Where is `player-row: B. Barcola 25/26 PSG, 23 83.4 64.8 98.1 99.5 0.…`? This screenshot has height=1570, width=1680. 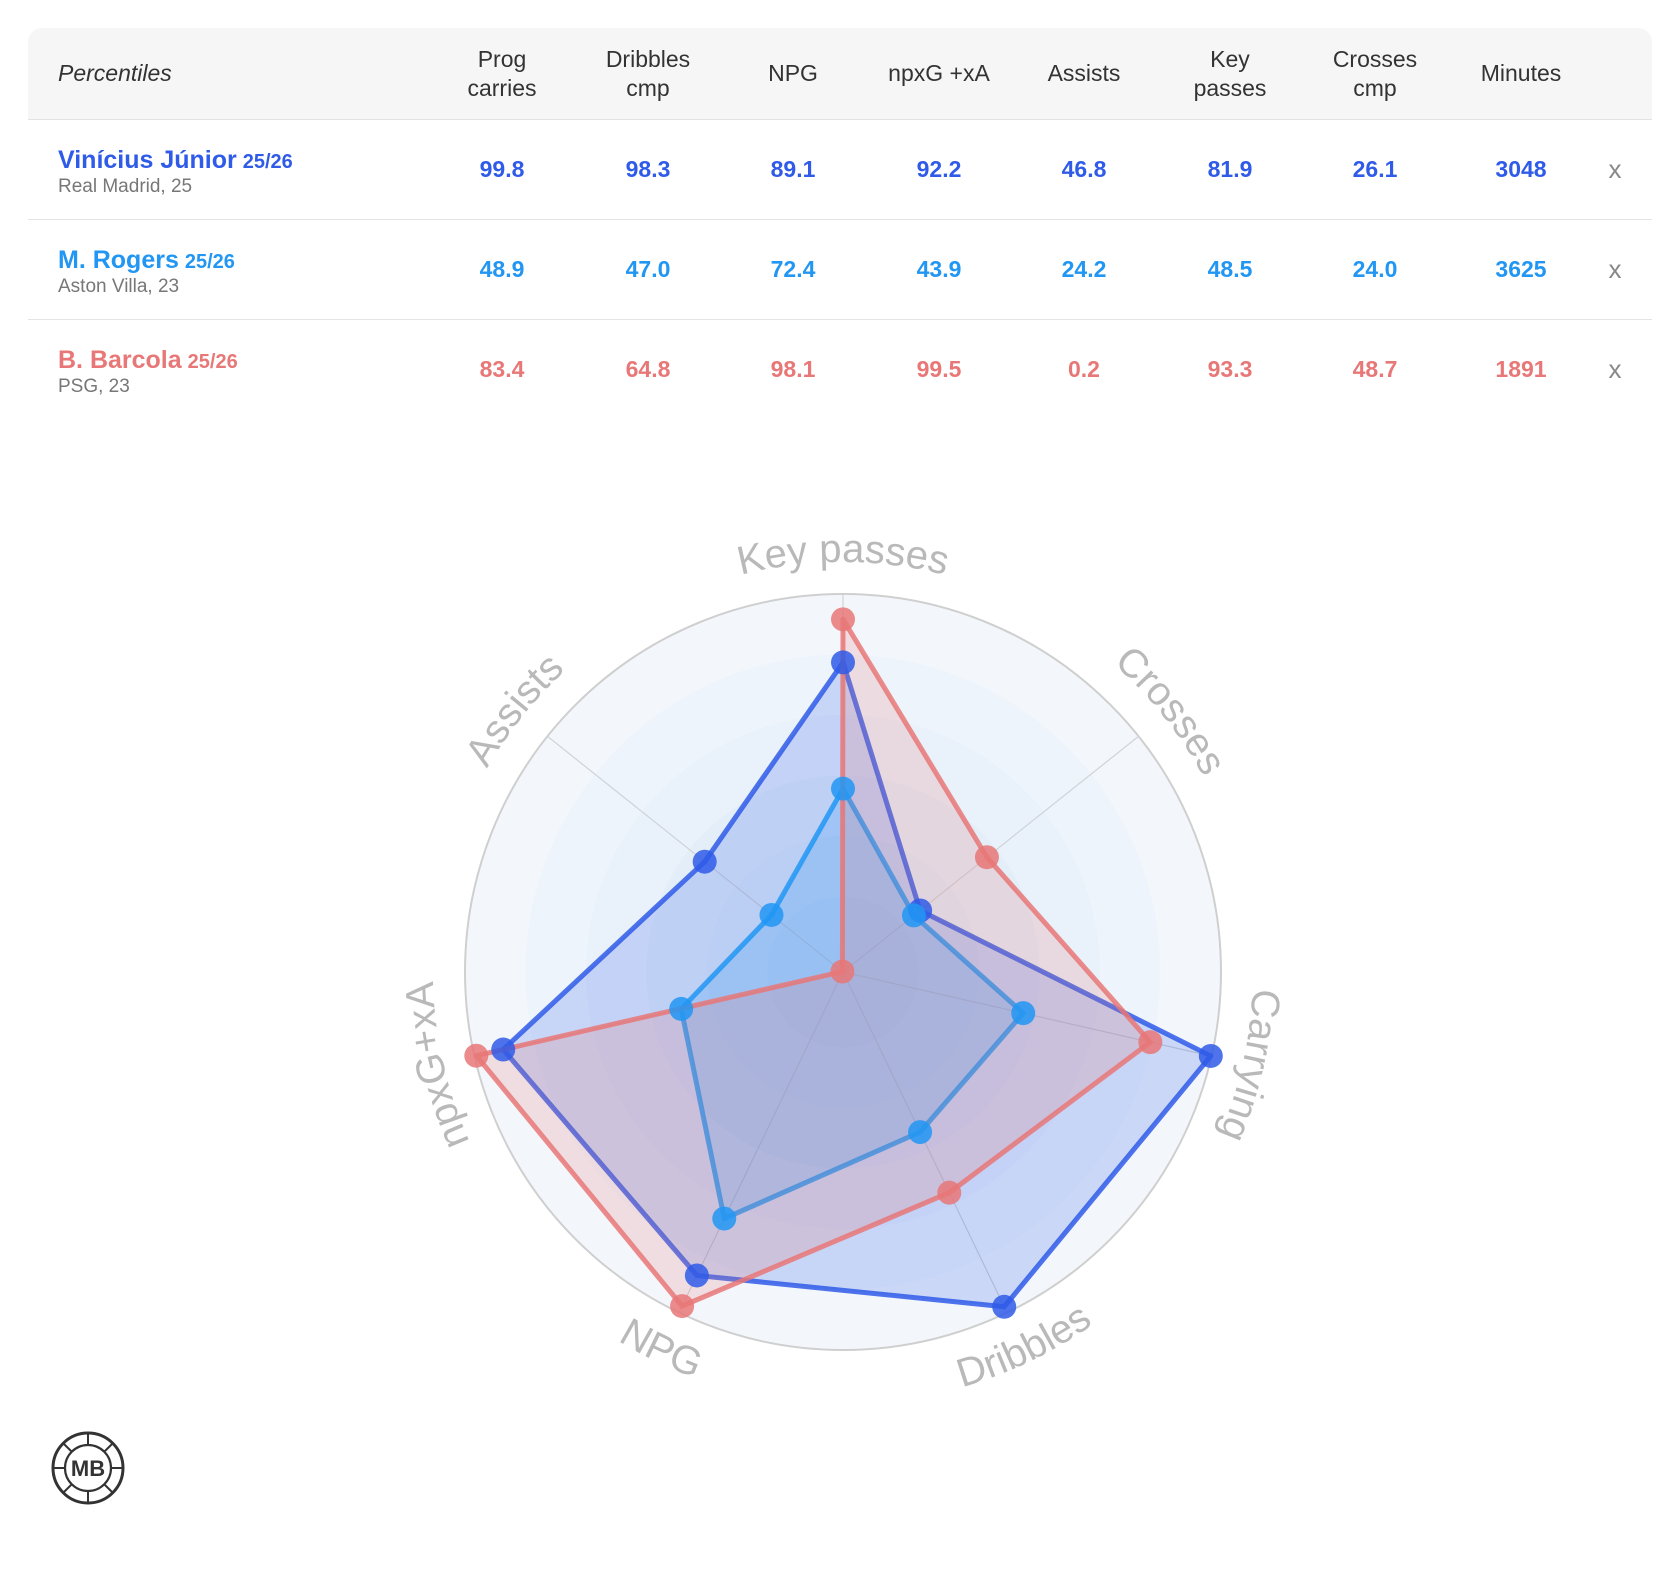
player-row: B. Barcola 25/26 PSG, 23 83.4 64.8 98.1 99.5 0.… is located at coordinates (840, 369).